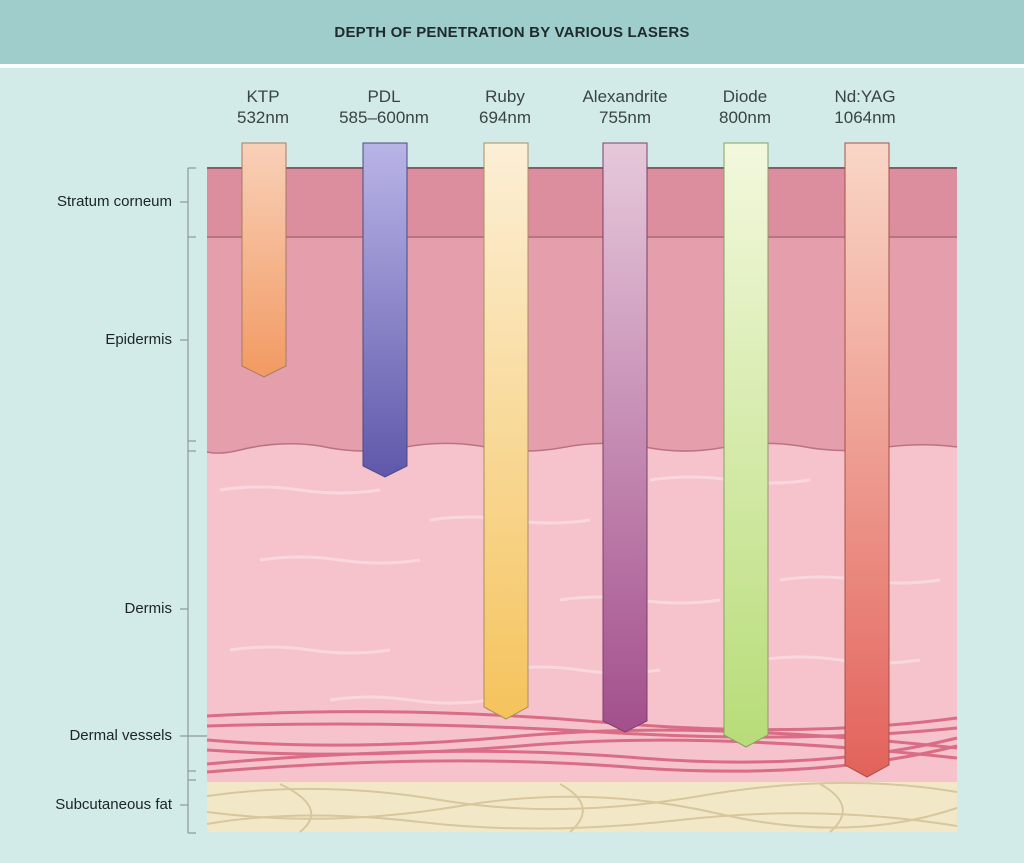 The width and height of the screenshot is (1024, 863). What do you see at coordinates (625, 437) in the screenshot?
I see `laser-beam-alexandrite` at bounding box center [625, 437].